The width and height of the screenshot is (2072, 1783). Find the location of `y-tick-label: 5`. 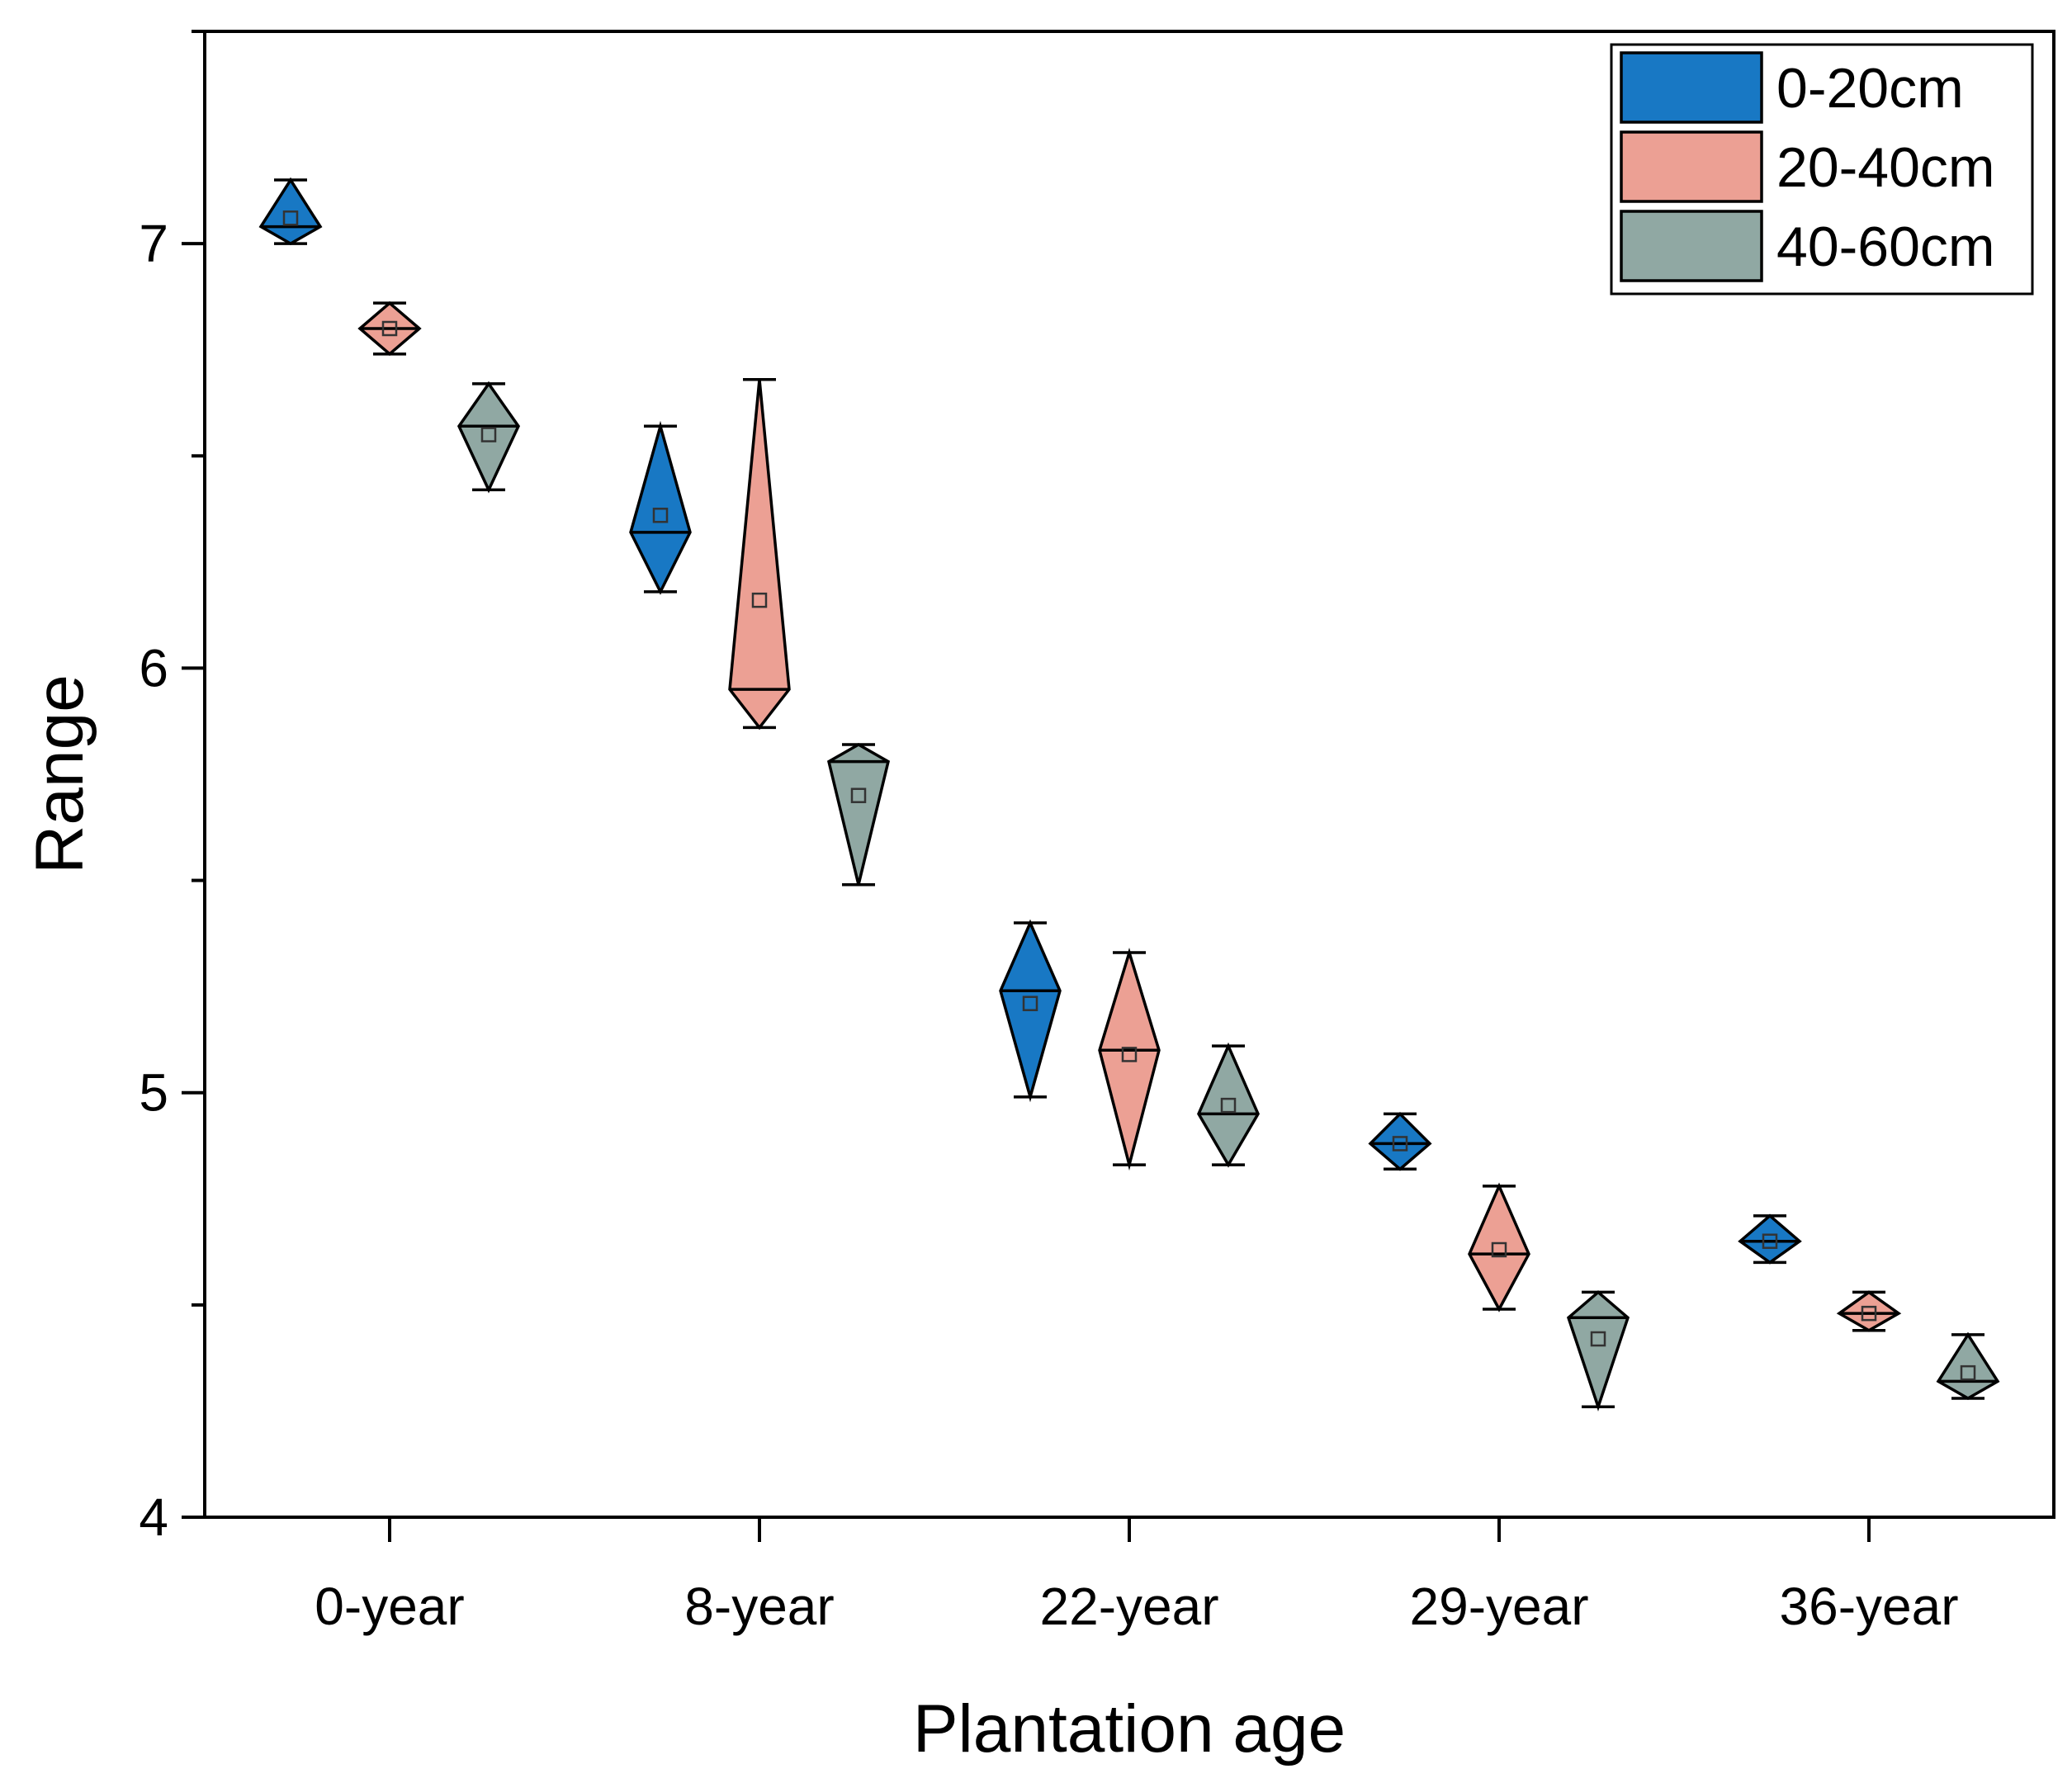

y-tick-label: 5 is located at coordinates (153, 1093).